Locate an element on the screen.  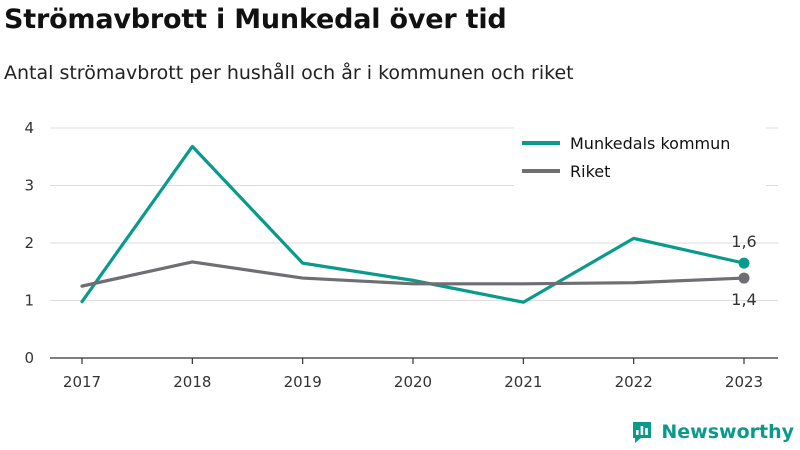
x-axis: 2017 2018 2019 2020 2021 2022 2023 is located at coordinates (414, 374).